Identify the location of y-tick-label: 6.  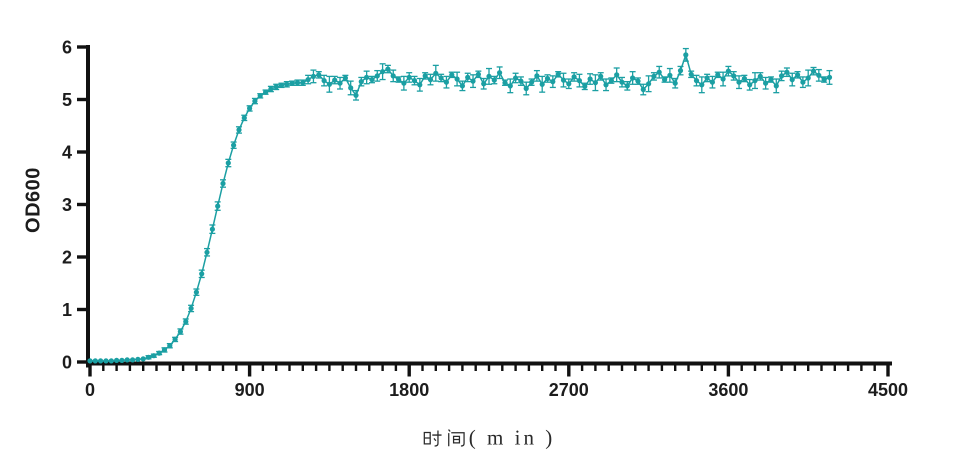
(67, 48).